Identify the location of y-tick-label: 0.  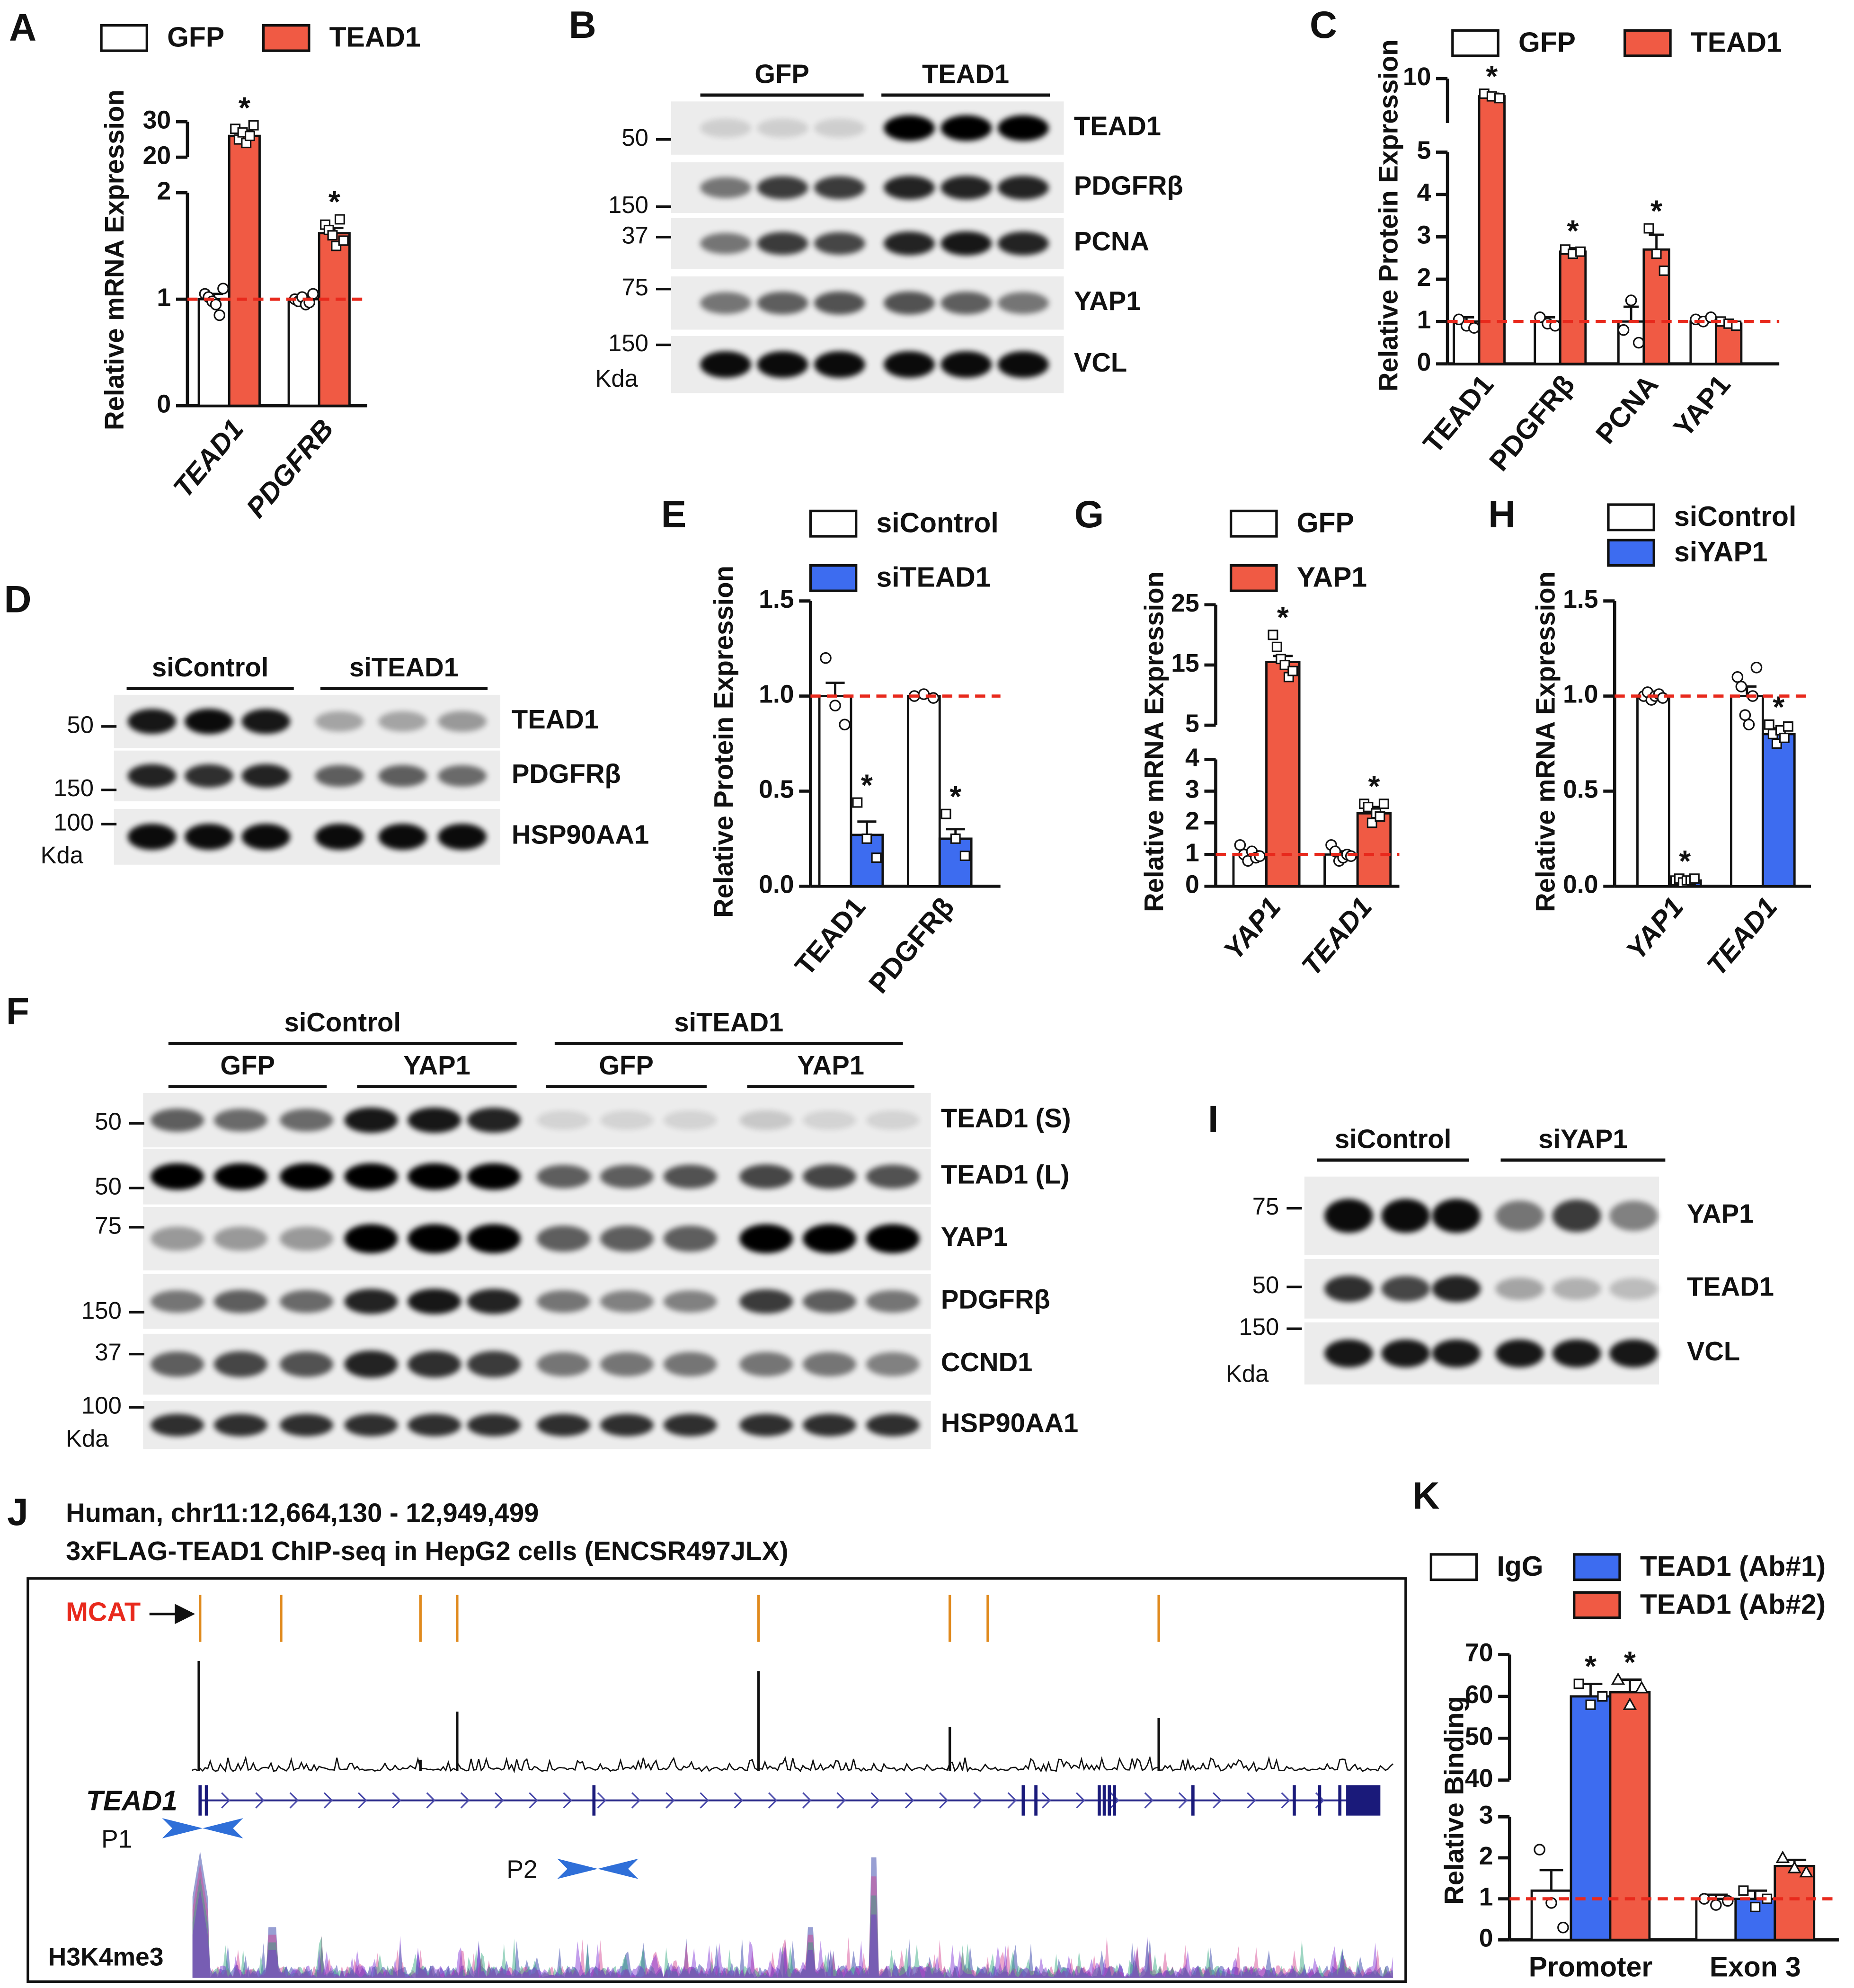
(1486, 1938).